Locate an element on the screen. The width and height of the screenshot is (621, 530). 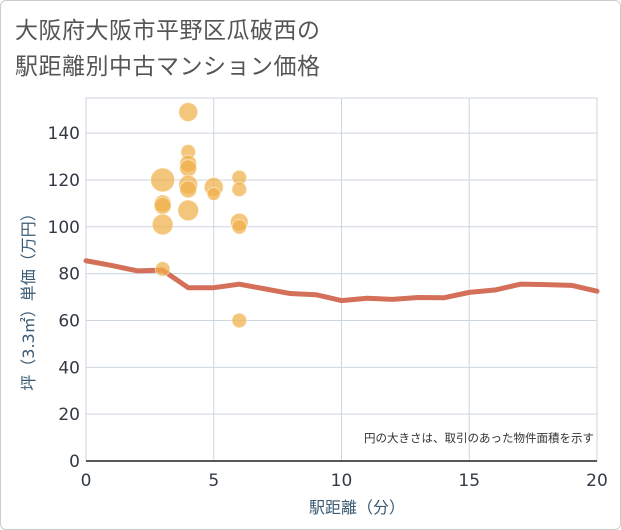
average-price-line is located at coordinates (341, 281).